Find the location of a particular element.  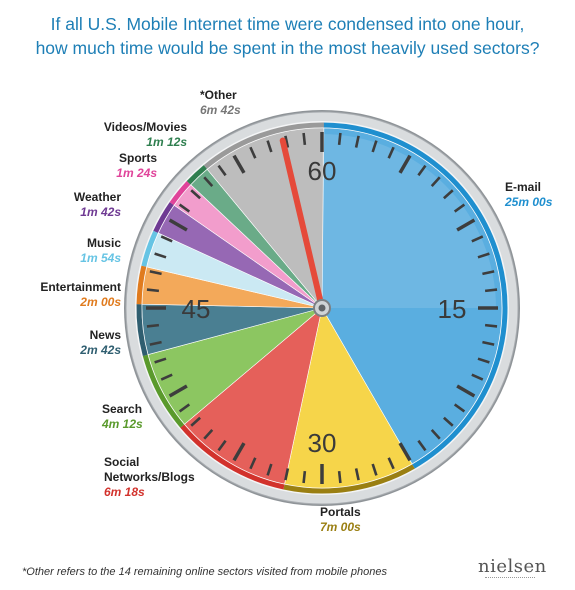

rim-sports is located at coordinates (180, 193).